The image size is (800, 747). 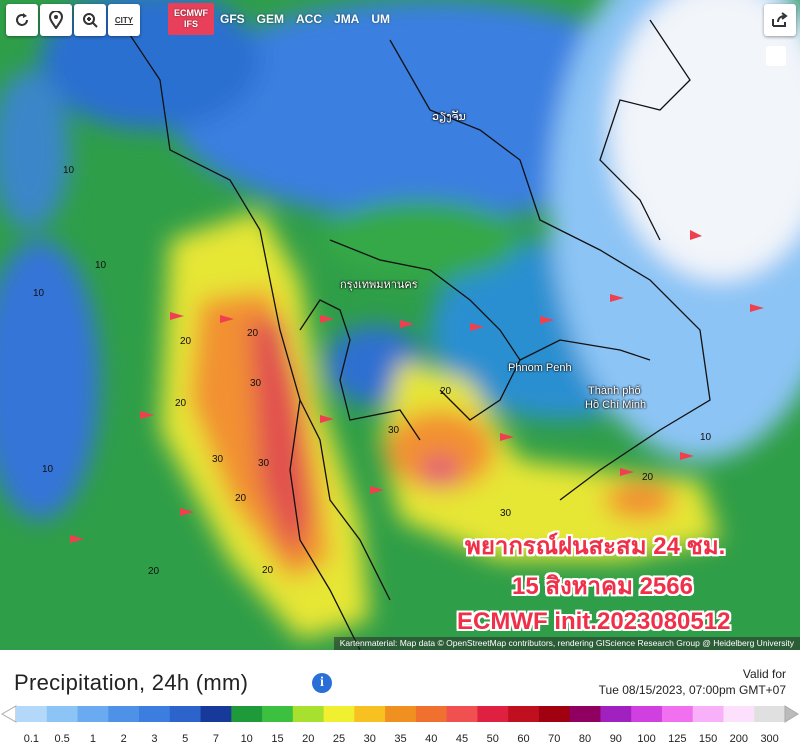 What do you see at coordinates (191, 19) in the screenshot?
I see `model-tab: ECMWF IFS` at bounding box center [191, 19].